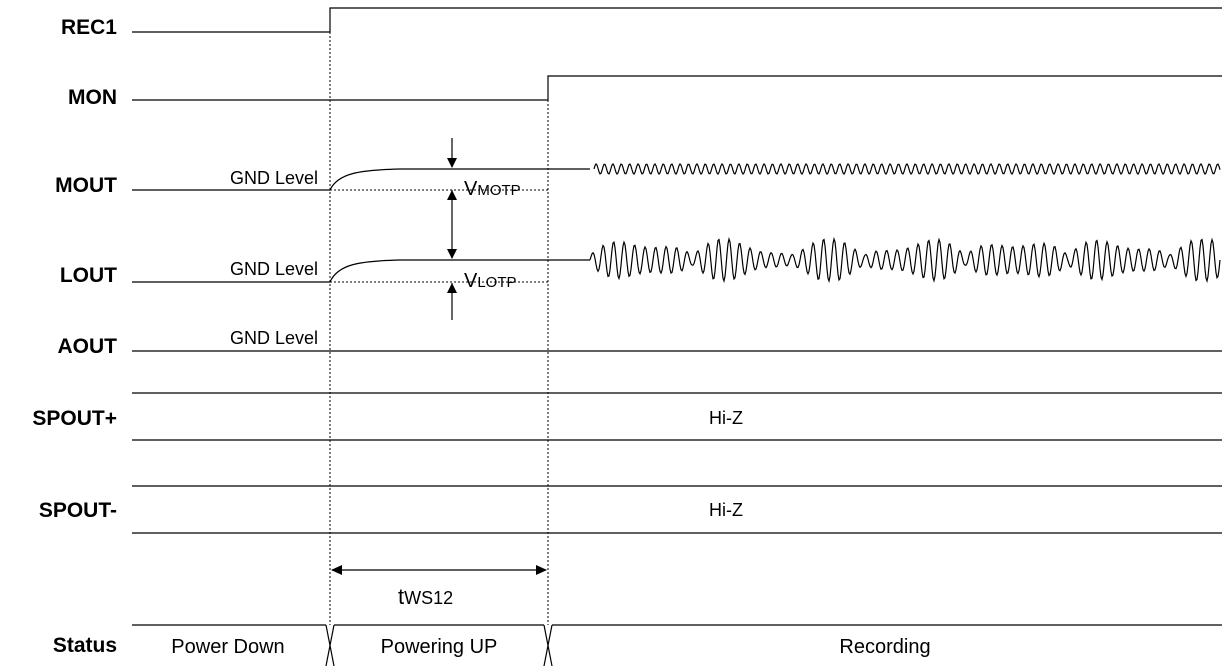 This screenshot has height=666, width=1223. Describe the element at coordinates (439, 647) in the screenshot. I see `status-phase-powering-up: Powering UP` at that location.